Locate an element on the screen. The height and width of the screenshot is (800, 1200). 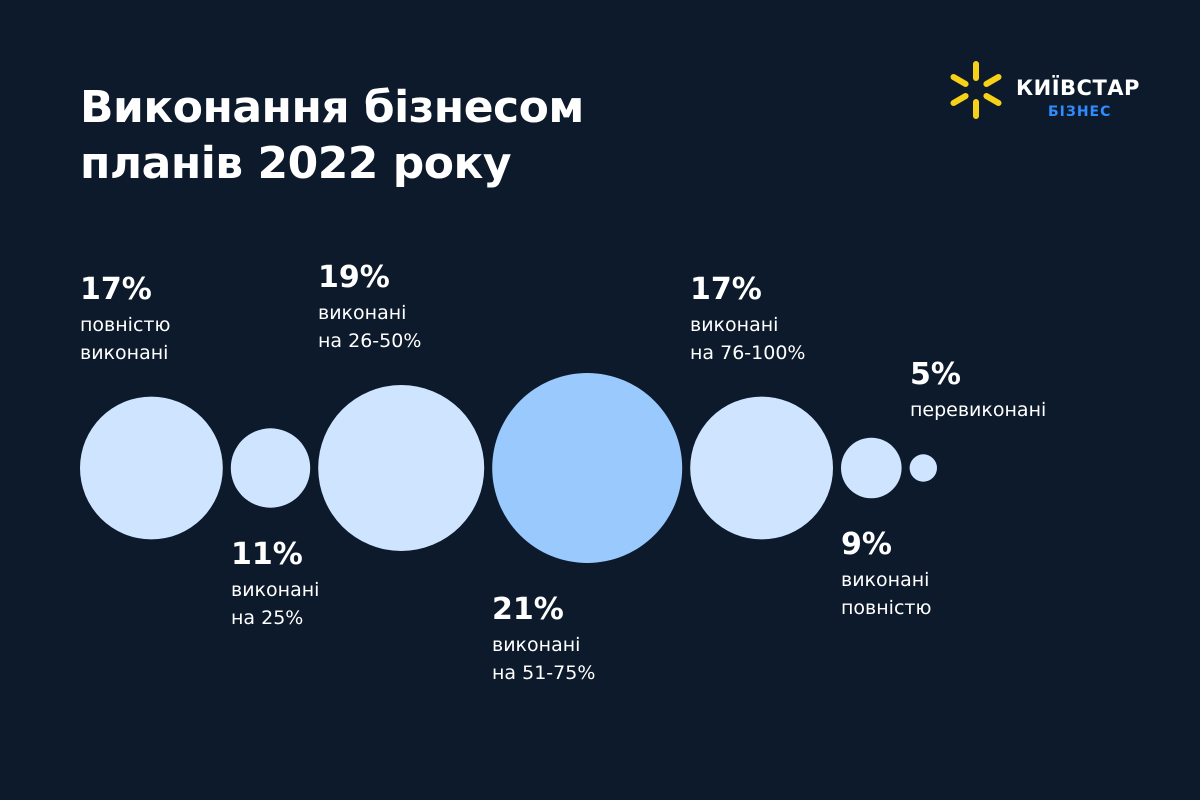
bubble-label-7: 5% перевиконані is located at coordinates (978, 391).